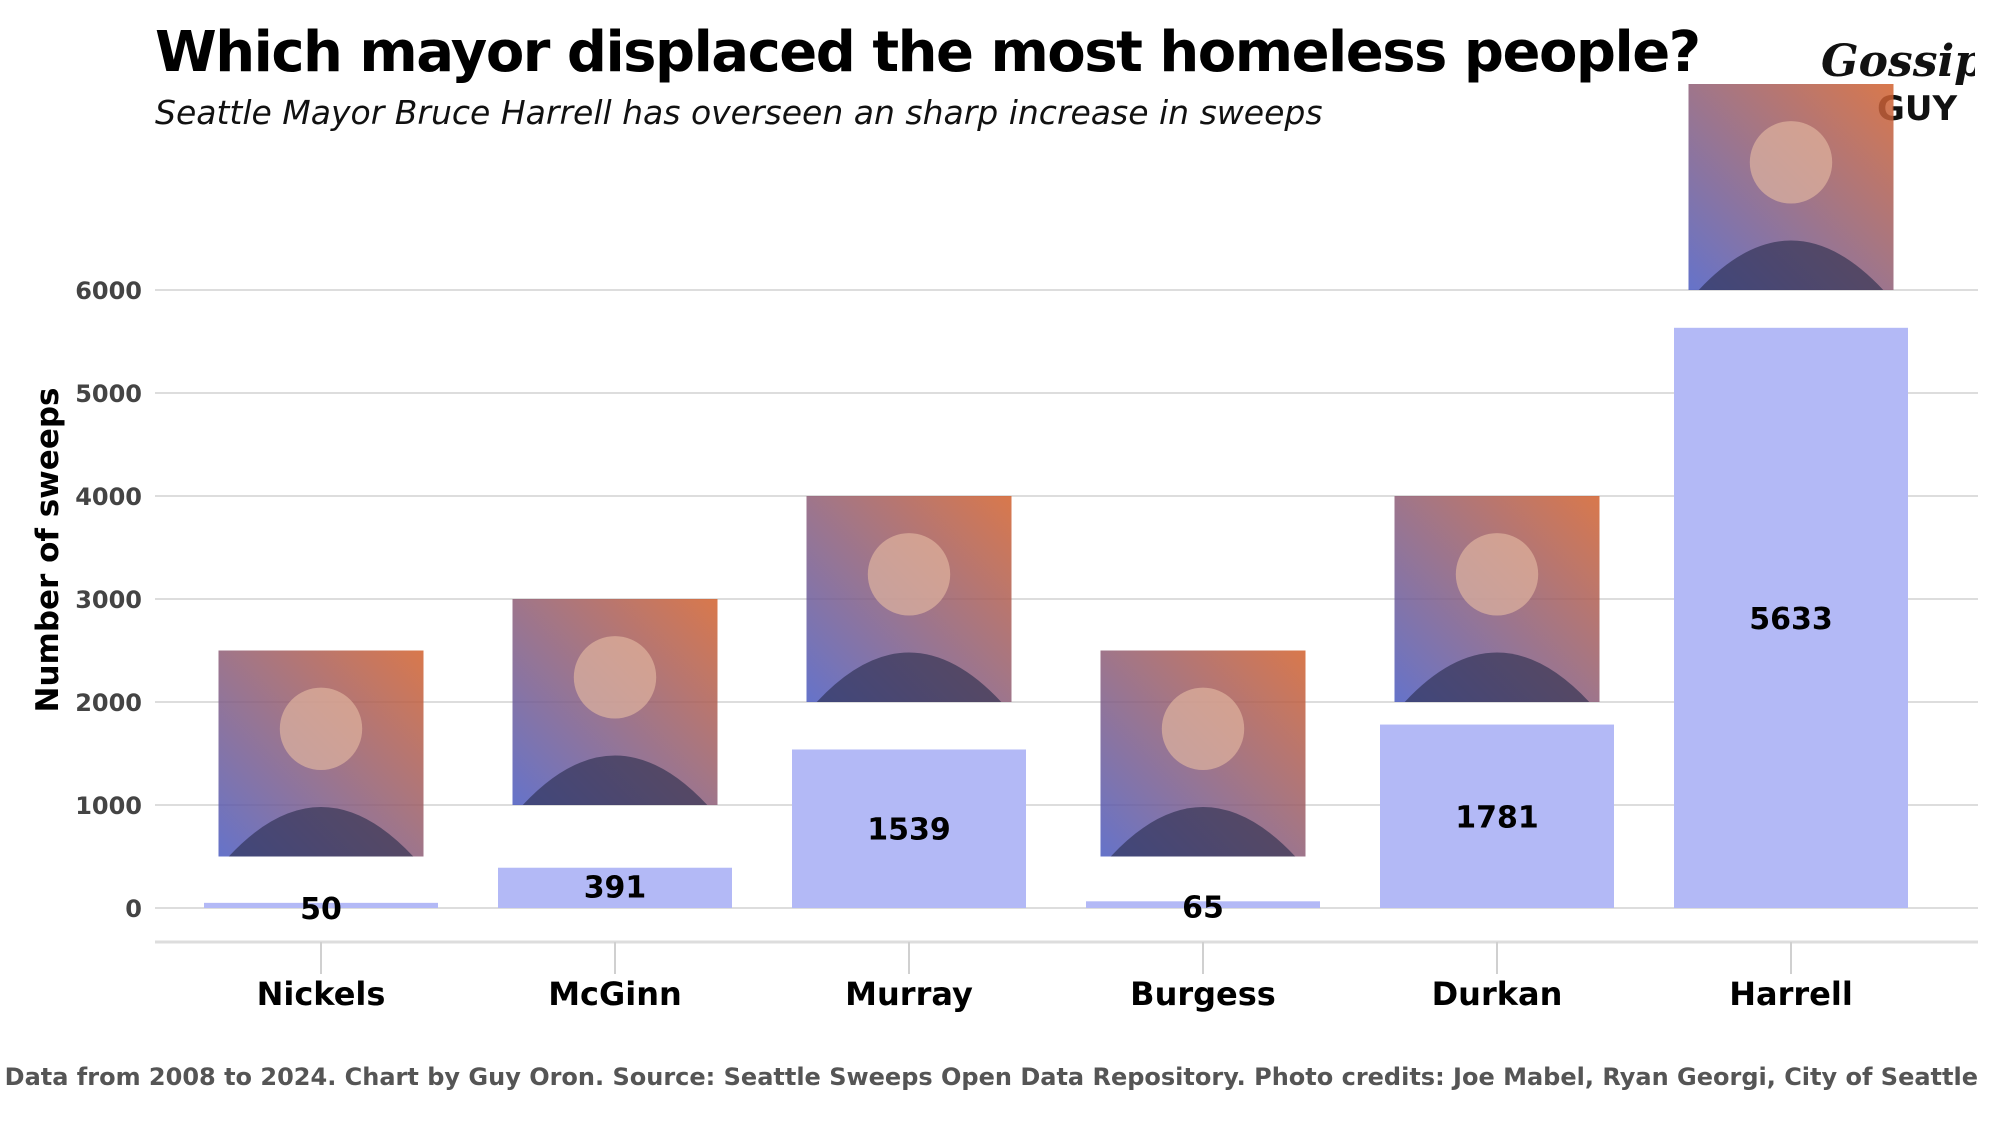 This screenshot has width=2000, height=1125. I want to click on x-tick-label-burgess: Burgess, so click(1203, 994).